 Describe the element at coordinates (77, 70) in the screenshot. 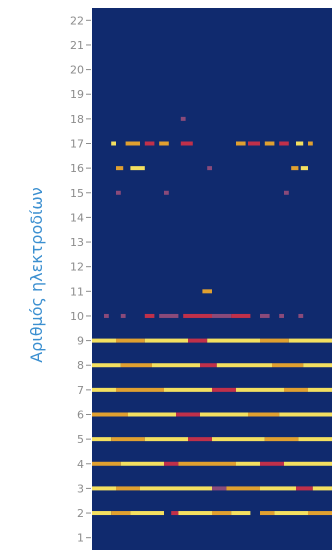

I see `y-tick-label: 20` at that location.